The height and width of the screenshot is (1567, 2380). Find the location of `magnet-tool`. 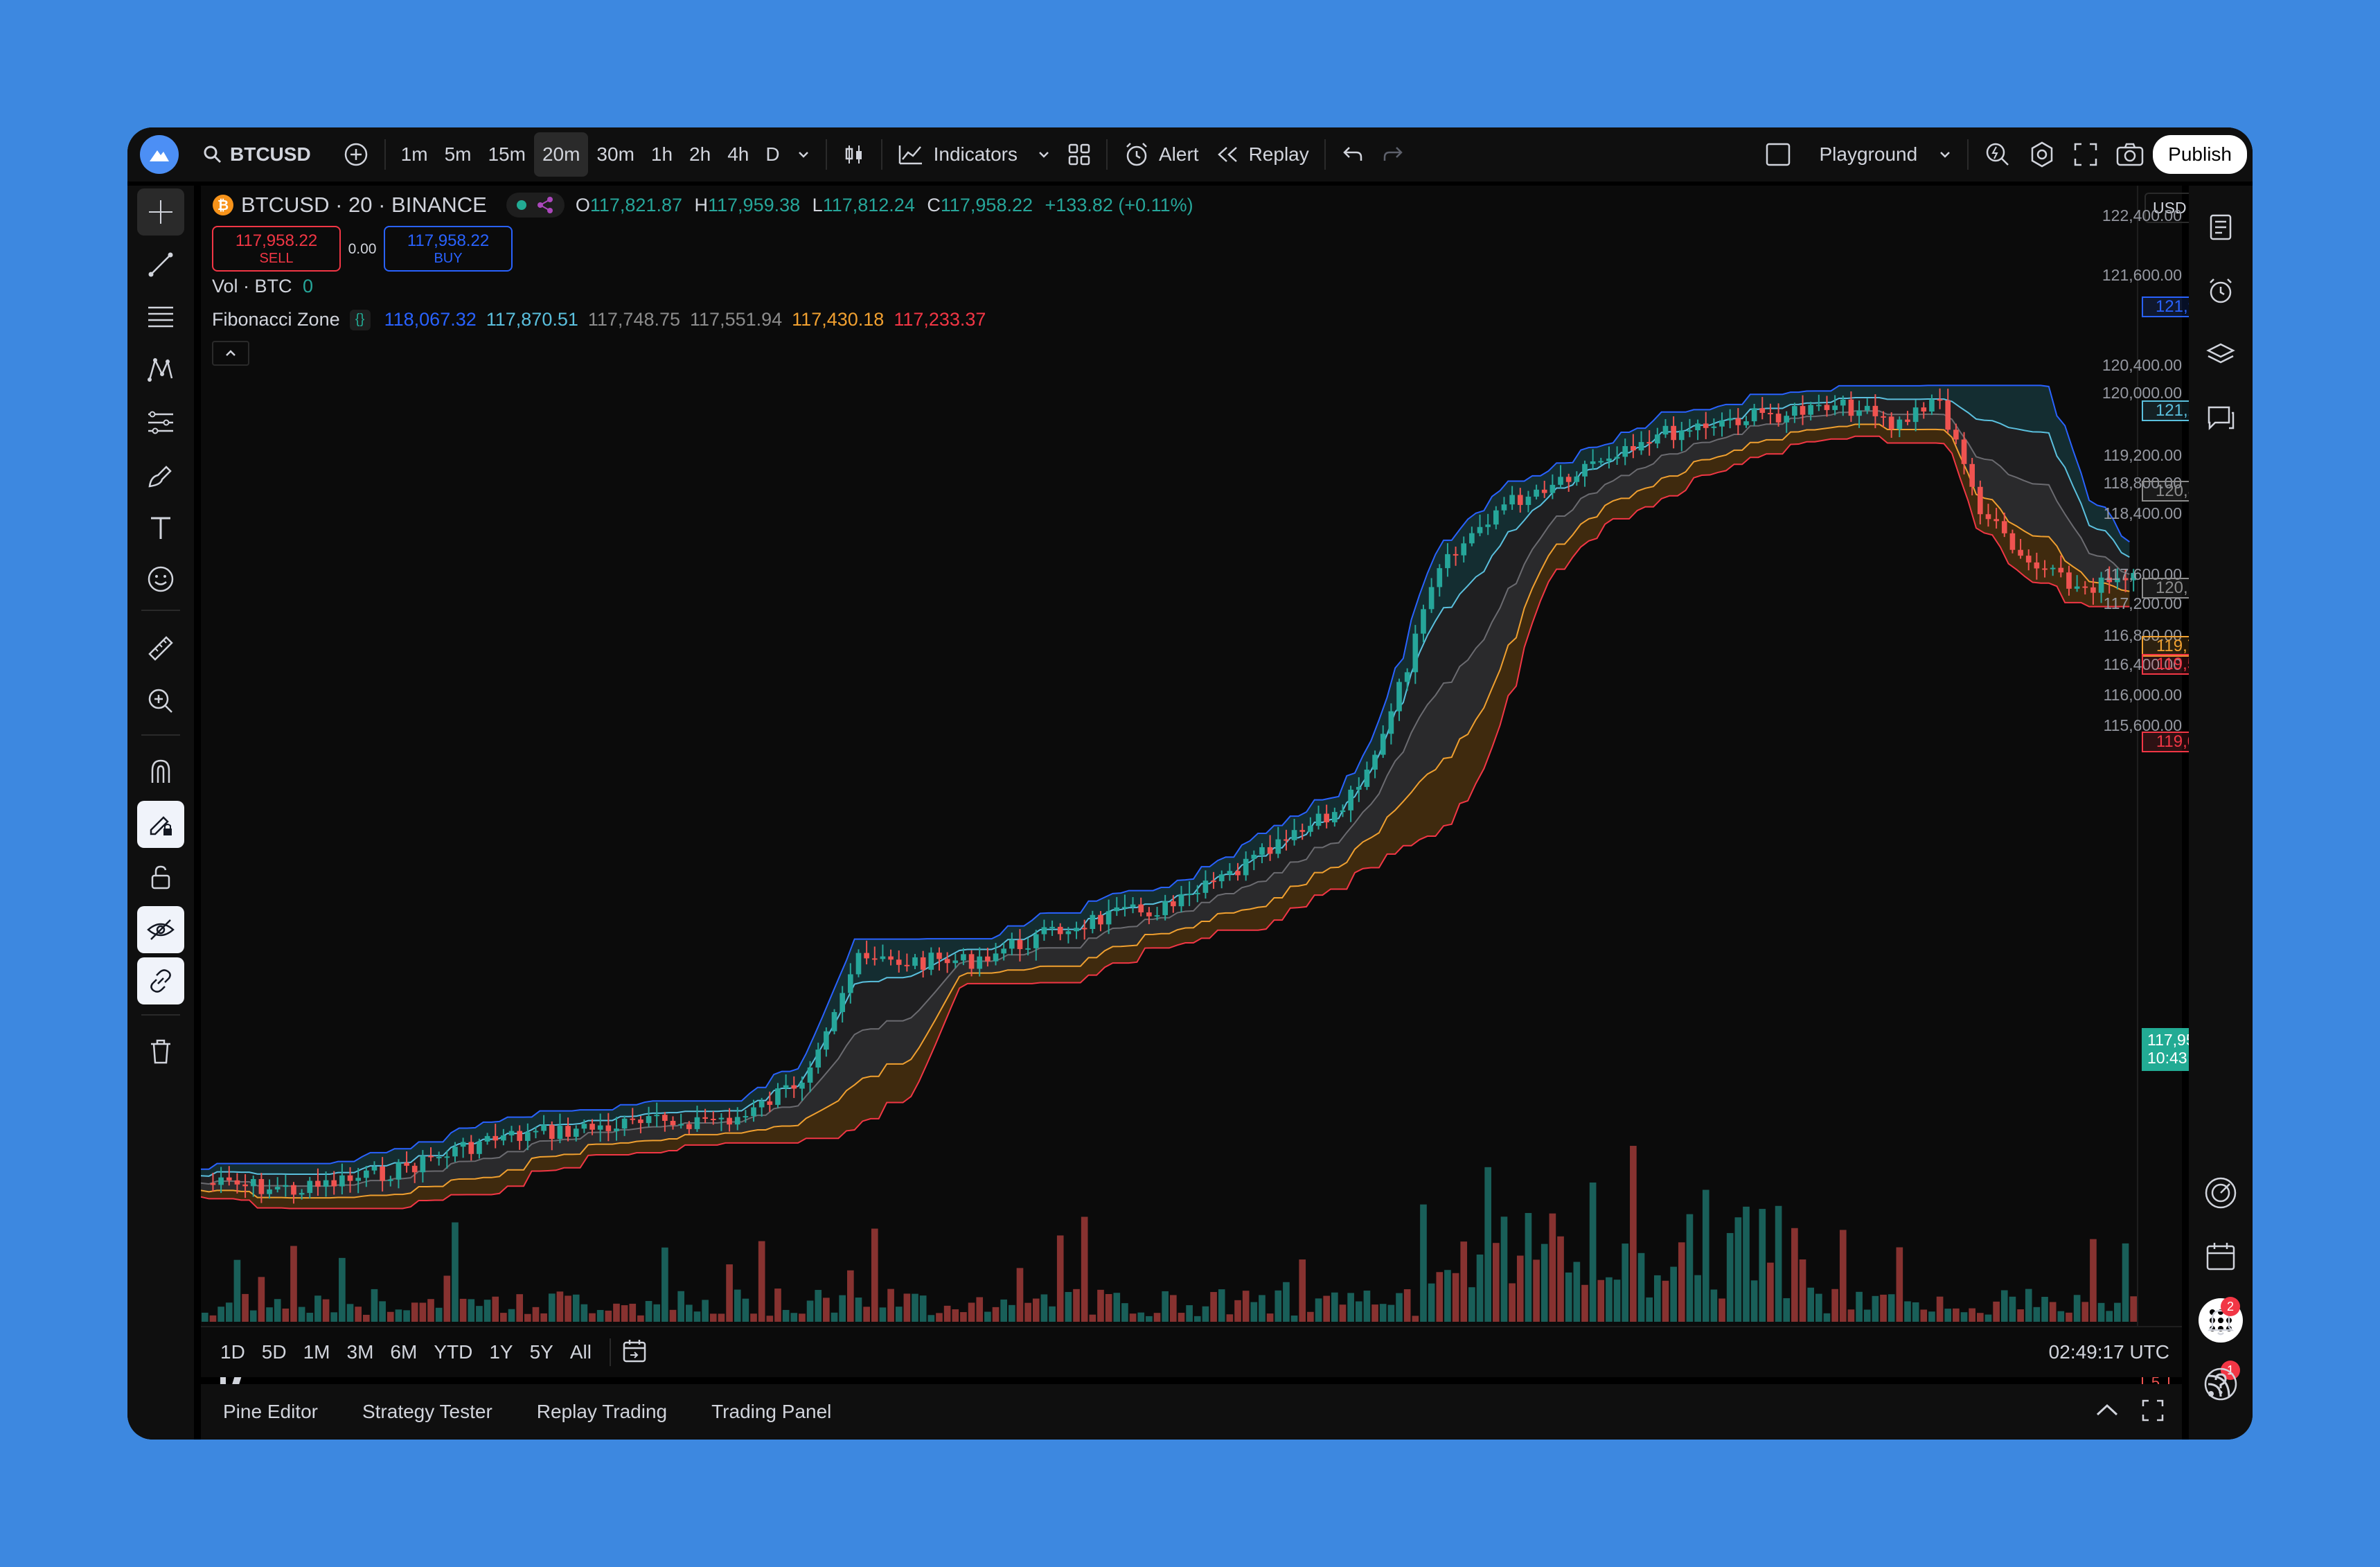

magnet-tool is located at coordinates (160, 772).